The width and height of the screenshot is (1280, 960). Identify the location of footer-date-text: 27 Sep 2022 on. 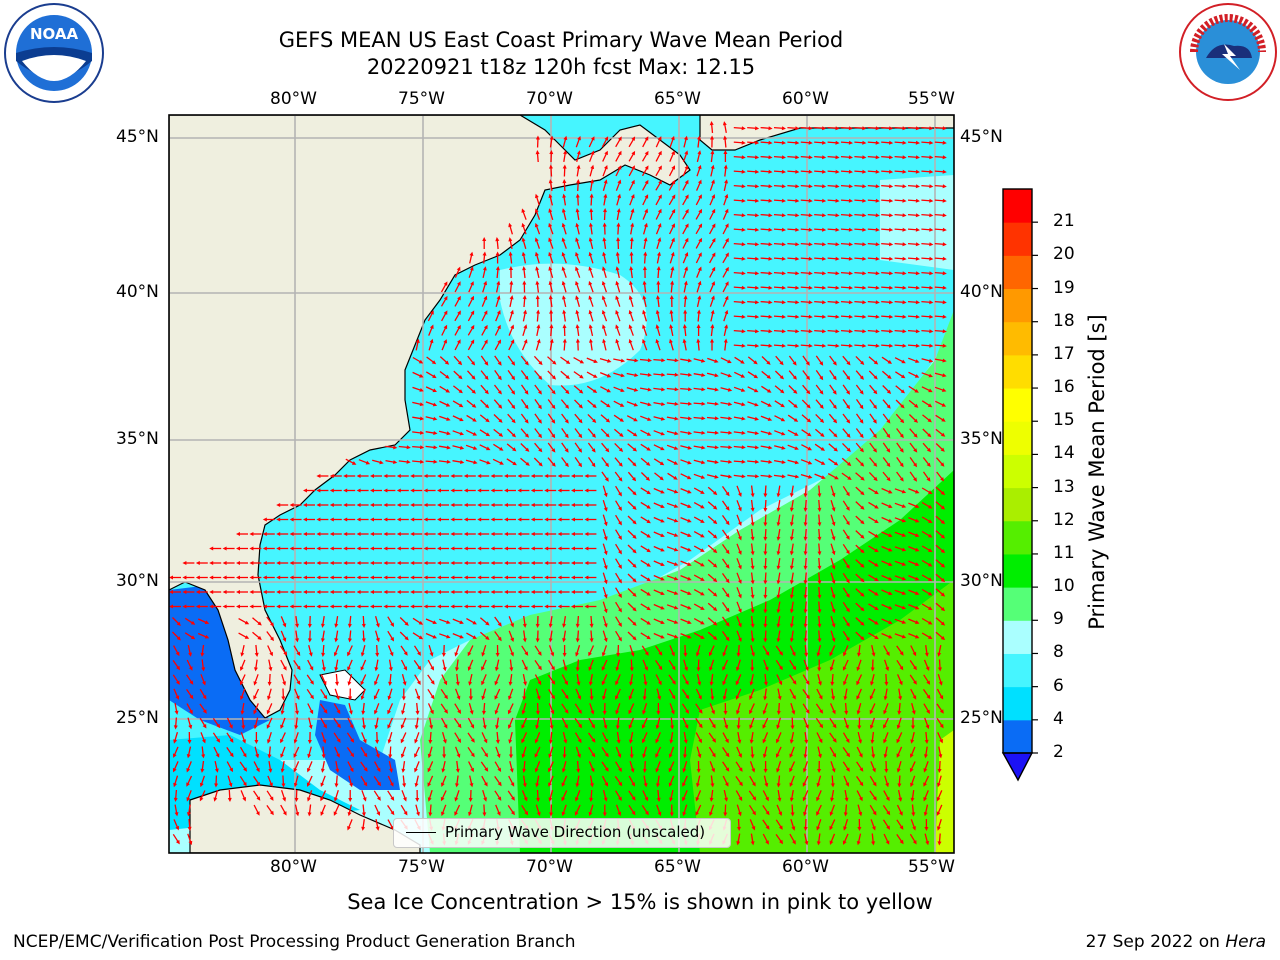
(1155, 942).